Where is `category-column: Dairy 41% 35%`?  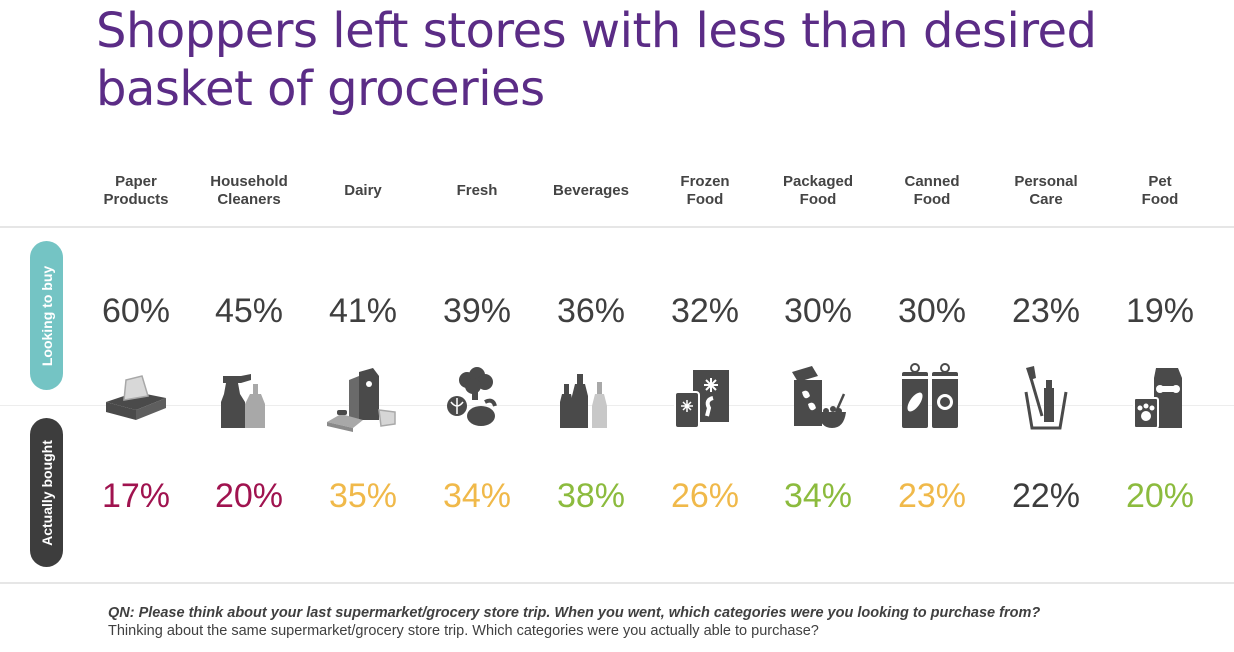 category-column: Dairy 41% 35% is located at coordinates (363, 291).